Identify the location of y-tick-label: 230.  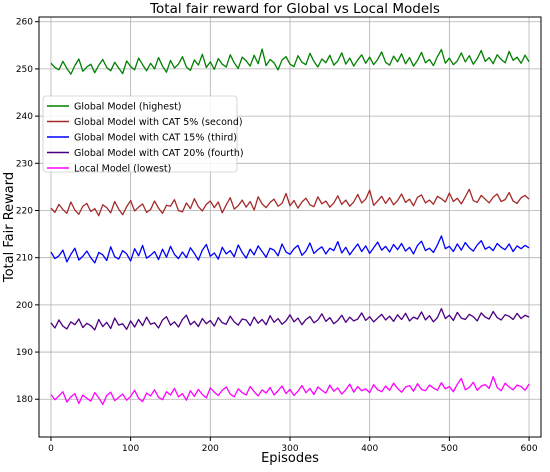
(24, 164).